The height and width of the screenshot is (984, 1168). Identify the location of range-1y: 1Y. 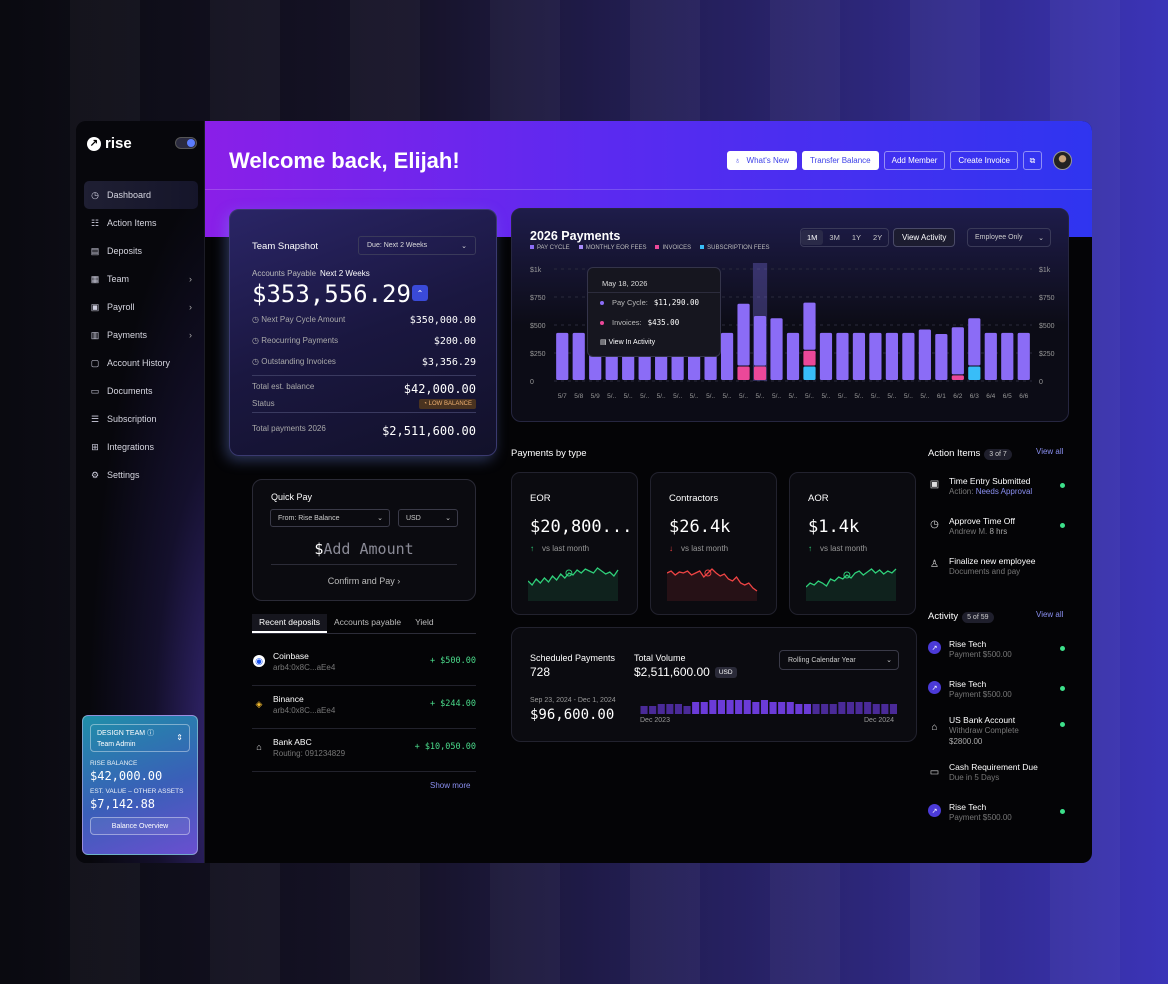
(856, 237).